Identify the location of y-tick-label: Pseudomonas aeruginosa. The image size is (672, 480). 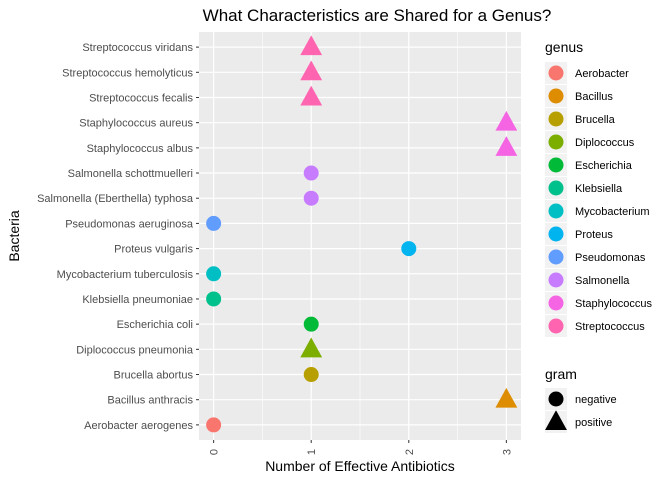
(129, 224).